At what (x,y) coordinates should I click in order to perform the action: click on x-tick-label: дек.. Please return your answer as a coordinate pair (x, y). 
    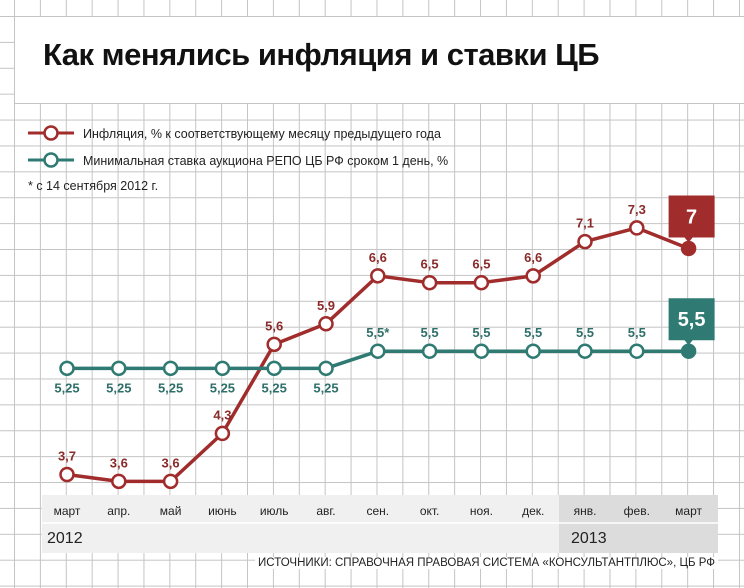
    Looking at the image, I should click on (533, 511).